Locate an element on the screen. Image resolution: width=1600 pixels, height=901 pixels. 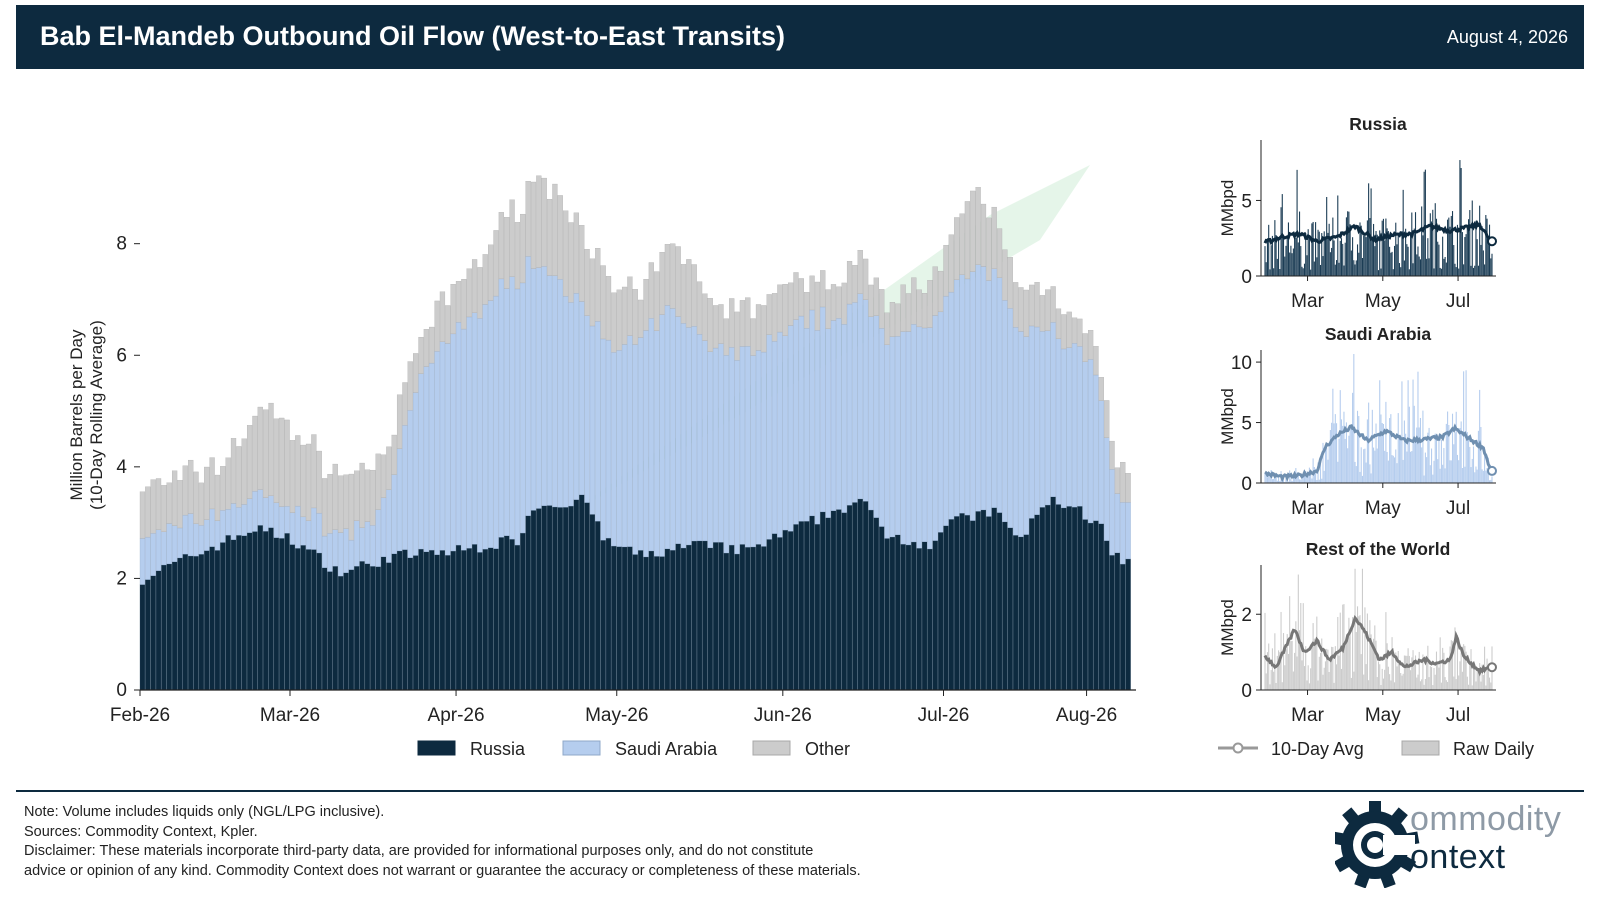
logo-line-2: ontext is located at coordinates (1458, 857).